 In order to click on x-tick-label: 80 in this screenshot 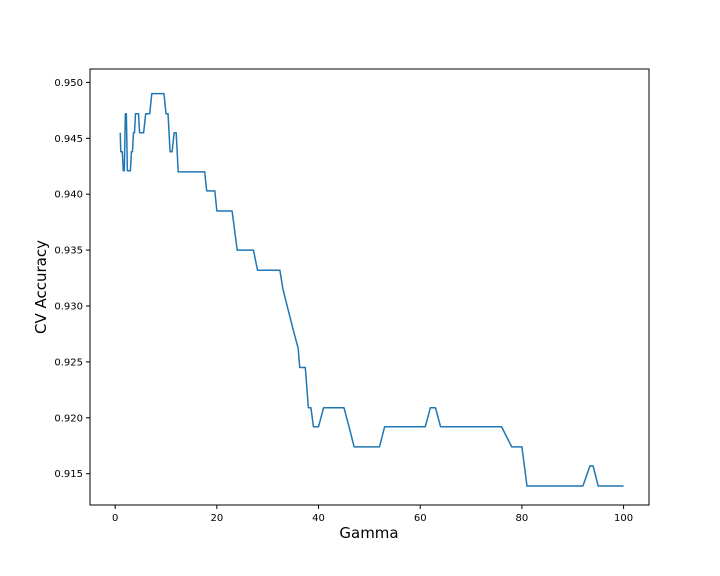, I will do `click(522, 518)`.